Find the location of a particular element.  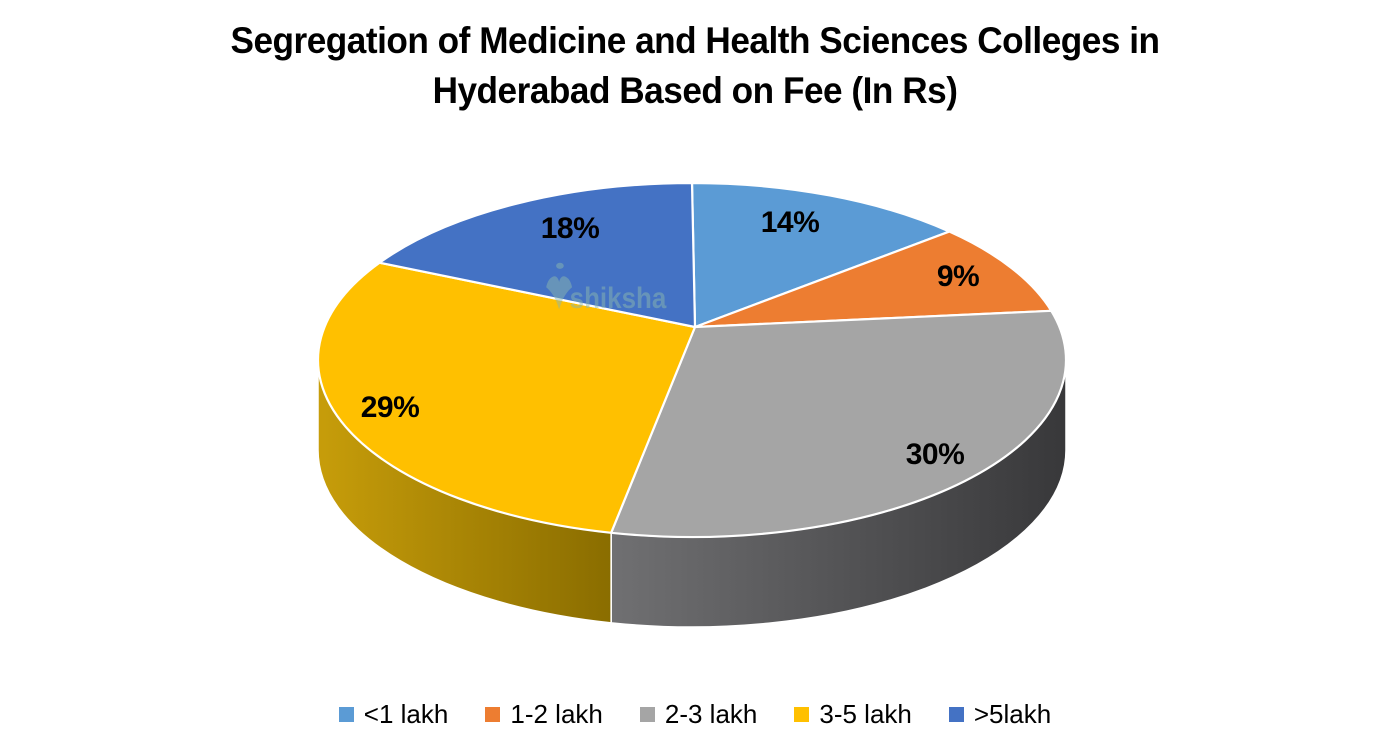

pie-slice-1-2-lakh is located at coordinates (873, 279).